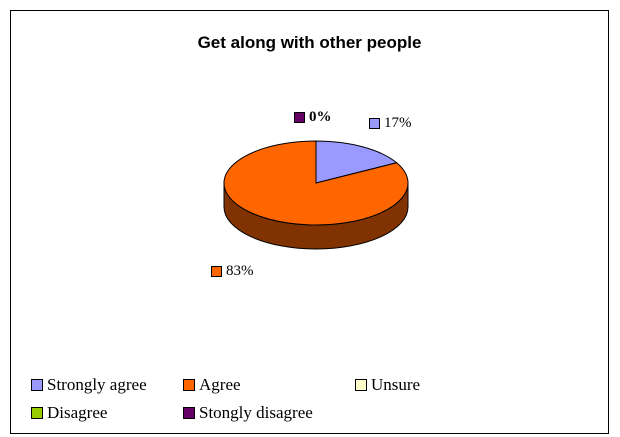 This screenshot has height=437, width=620. I want to click on legend-label: Agree, so click(220, 384).